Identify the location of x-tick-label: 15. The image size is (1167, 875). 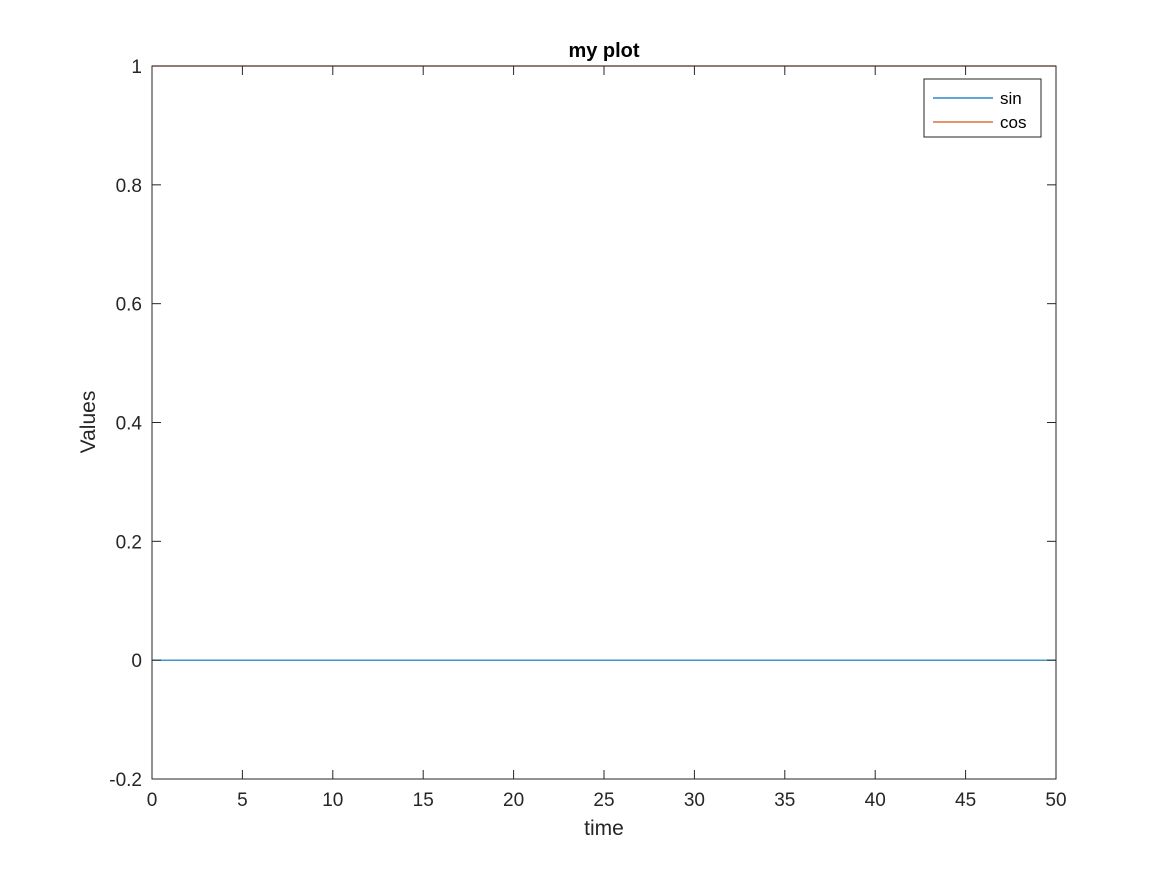
(423, 800).